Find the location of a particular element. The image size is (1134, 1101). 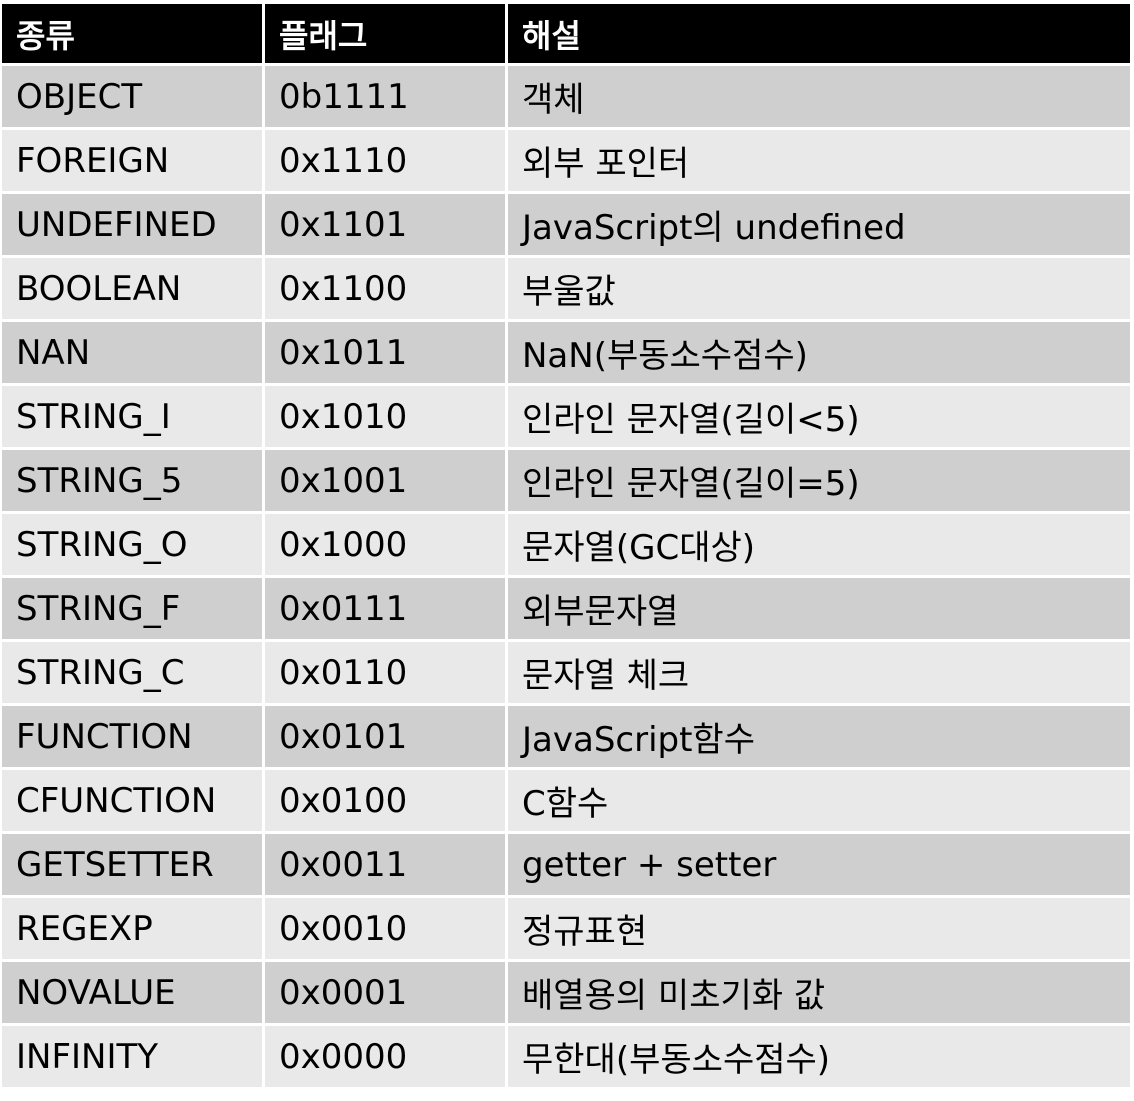

table-row: FUNCTION 0x0101 JavaScript함수 is located at coordinates (566, 738).